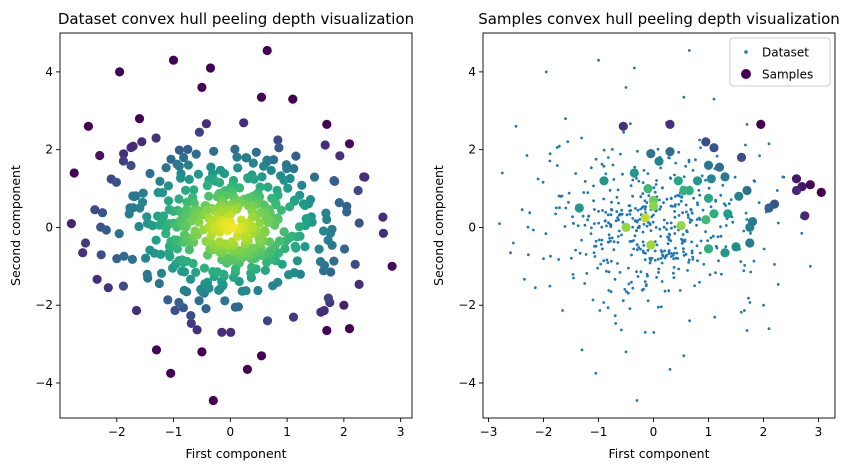 The width and height of the screenshot is (868, 474). I want to click on x-tick-label: −2, so click(117, 432).